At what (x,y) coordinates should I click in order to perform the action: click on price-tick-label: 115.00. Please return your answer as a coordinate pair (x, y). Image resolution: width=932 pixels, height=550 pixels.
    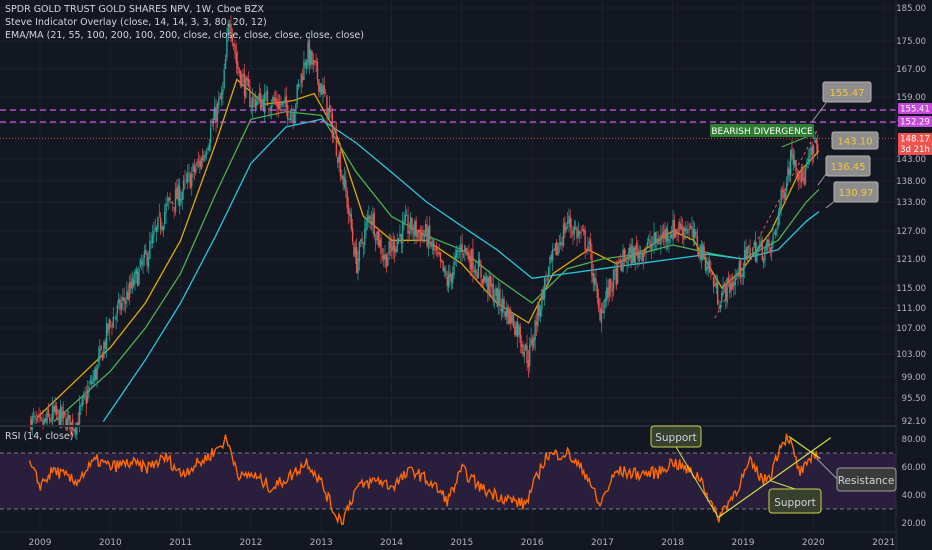
    Looking at the image, I should click on (911, 289).